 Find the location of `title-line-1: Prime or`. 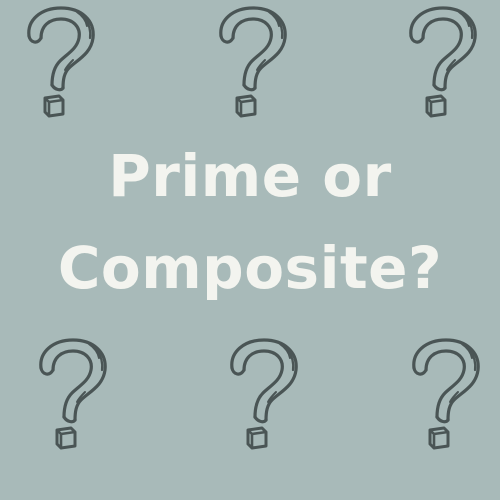

title-line-1: Prime or is located at coordinates (250, 176).